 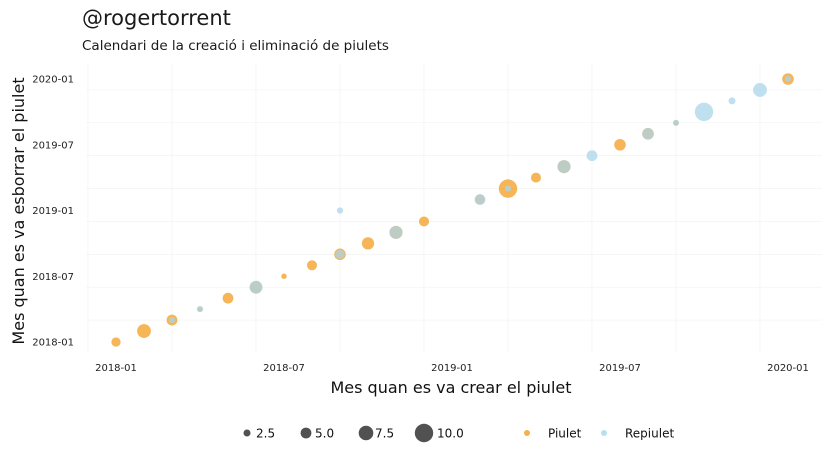 I want to click on x-axis-ticks: 2018-01 2018-07 2019-01 2019-07 2020-01, so click(x=452, y=368).